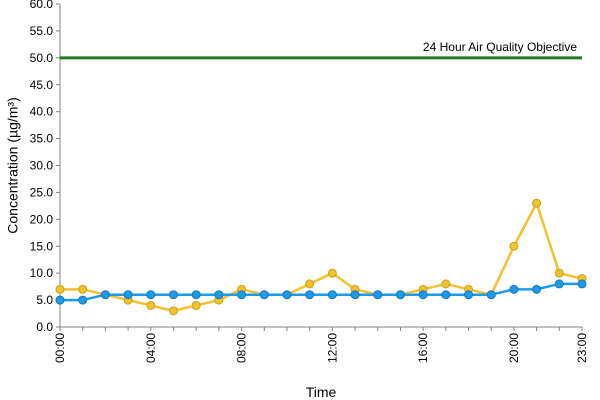  I want to click on x-tick-label: 16:00, so click(423, 348).